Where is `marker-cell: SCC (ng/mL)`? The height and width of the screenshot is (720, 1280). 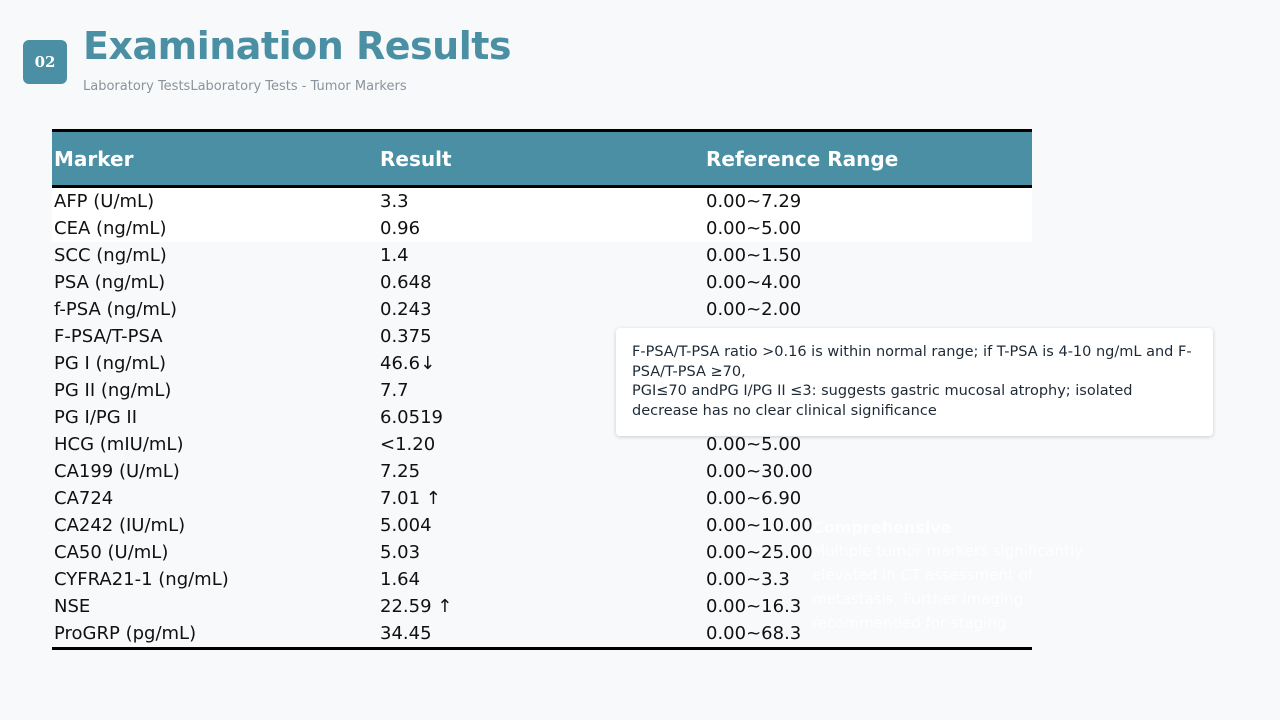 marker-cell: SCC (ng/mL) is located at coordinates (215, 255).